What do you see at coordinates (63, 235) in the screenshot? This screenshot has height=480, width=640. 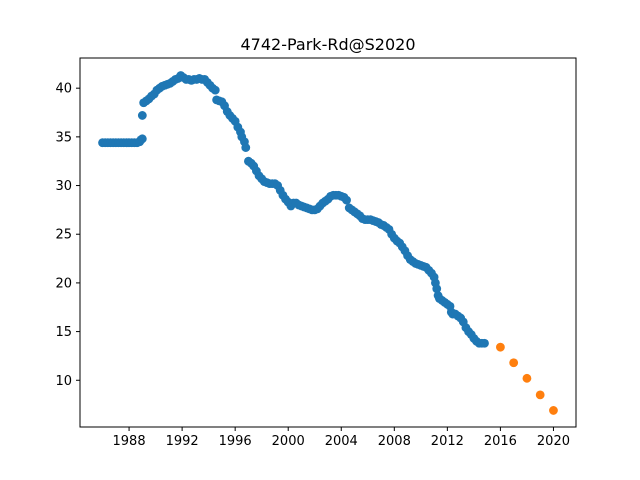 I see `y-tick-label: 25` at bounding box center [63, 235].